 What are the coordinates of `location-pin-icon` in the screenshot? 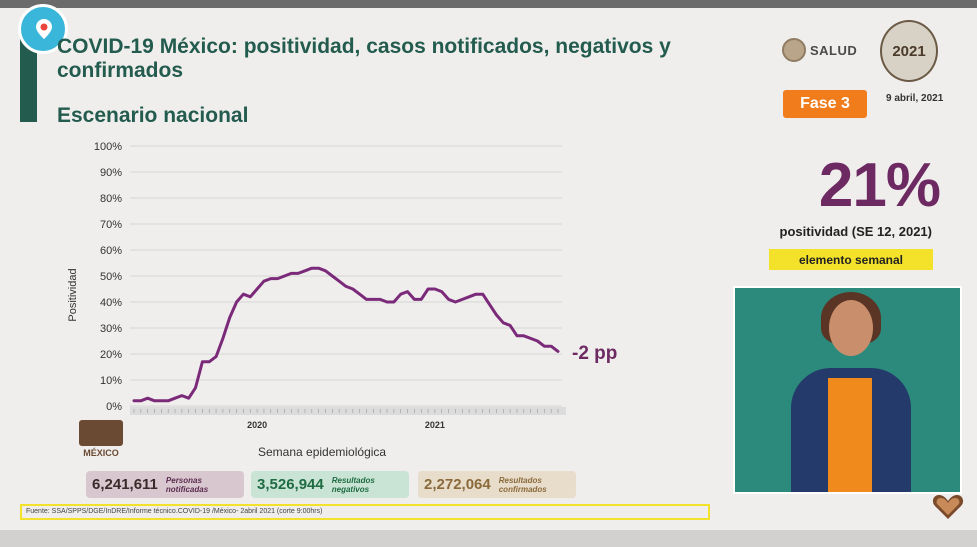 It's located at (44, 29).